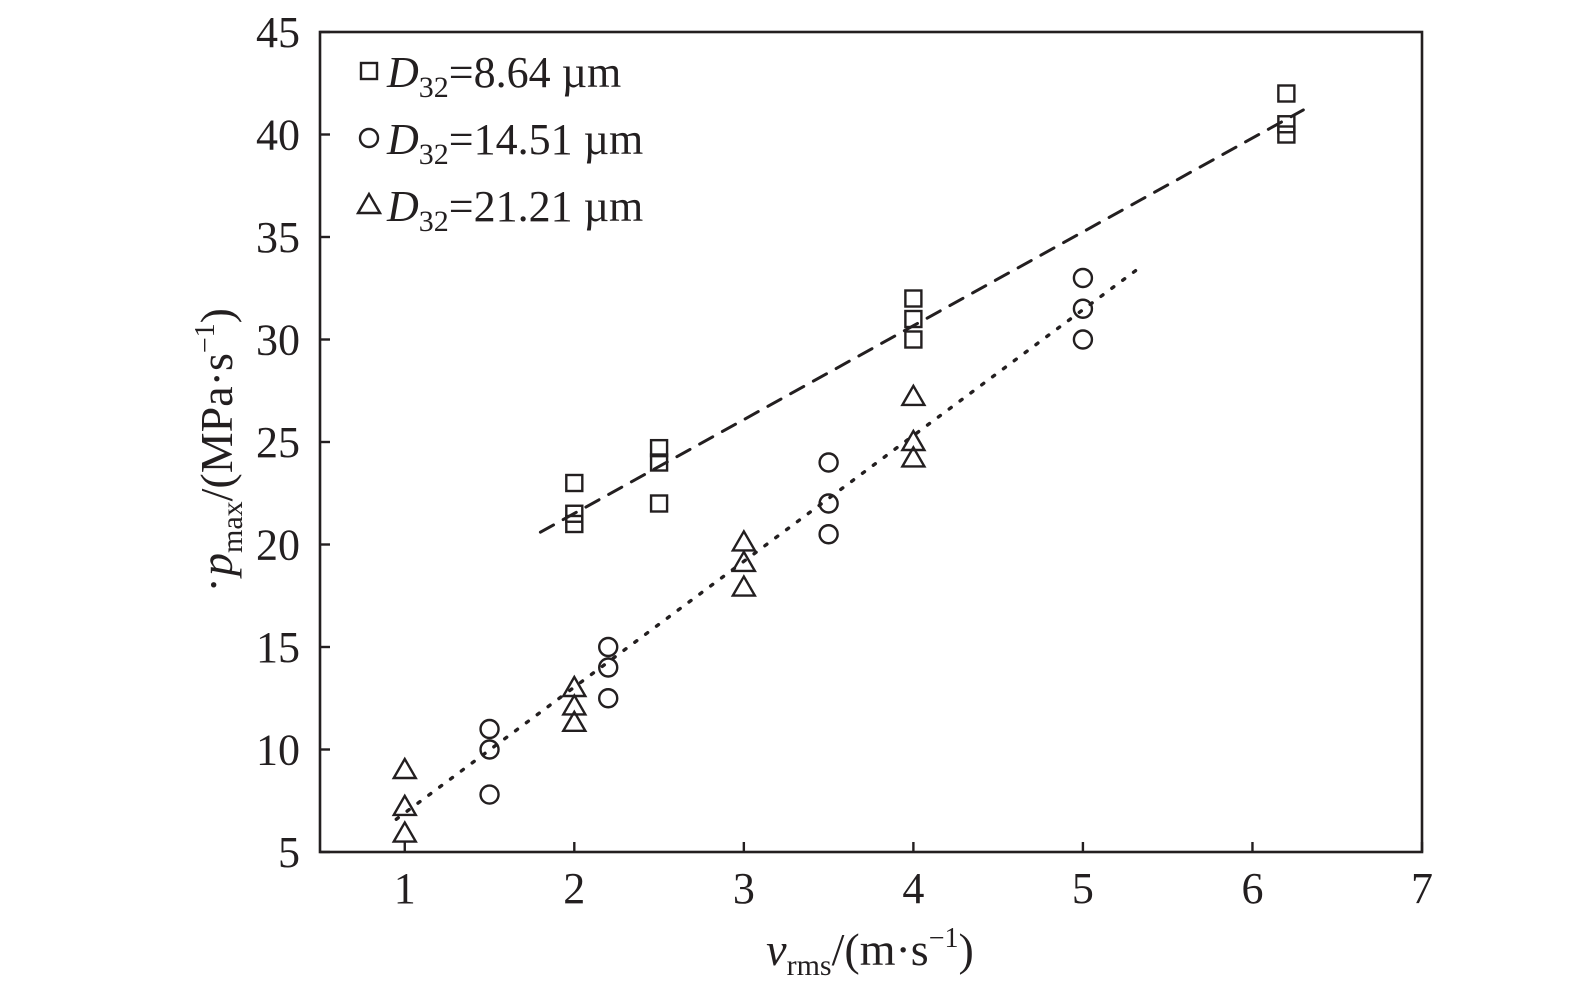 The image size is (1575, 997). What do you see at coordinates (278, 545) in the screenshot?
I see `y-tick-label: 20` at bounding box center [278, 545].